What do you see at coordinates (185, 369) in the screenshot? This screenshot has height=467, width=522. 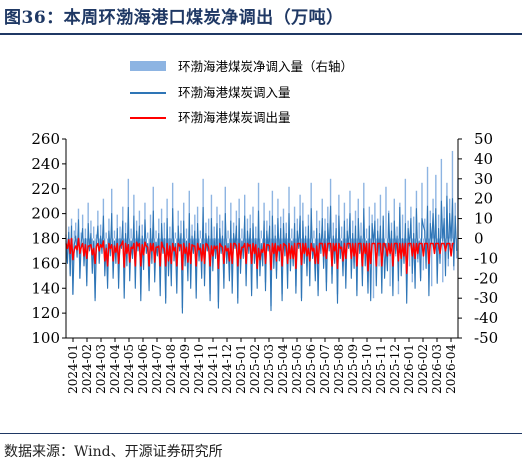 I see `x-tick-label: 2024-09` at bounding box center [185, 369].